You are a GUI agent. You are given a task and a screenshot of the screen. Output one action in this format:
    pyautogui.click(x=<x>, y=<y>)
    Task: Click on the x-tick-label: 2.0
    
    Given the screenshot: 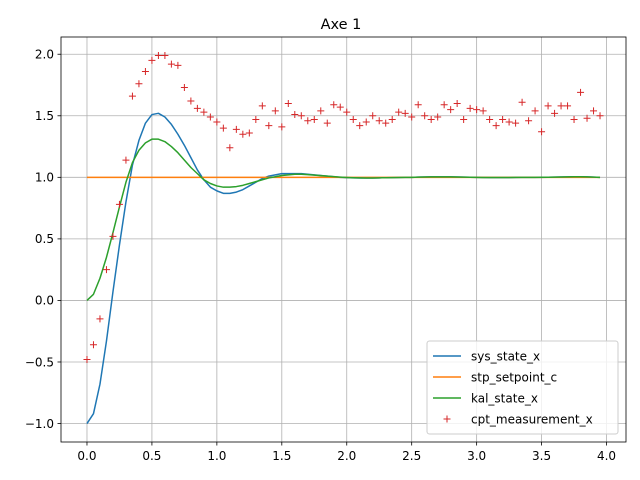 What is the action you would take?
    pyautogui.click(x=346, y=456)
    